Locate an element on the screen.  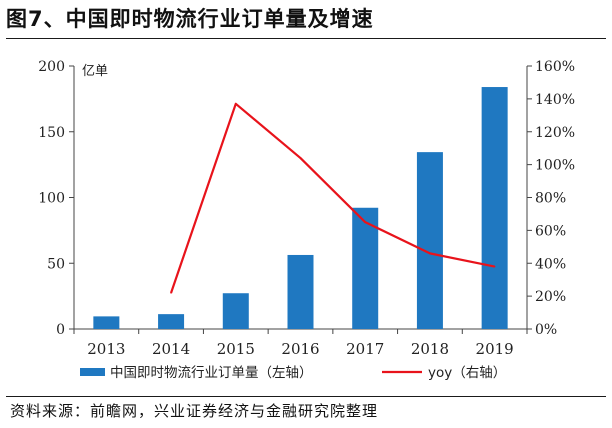
bar-2017 is located at coordinates (365, 268).